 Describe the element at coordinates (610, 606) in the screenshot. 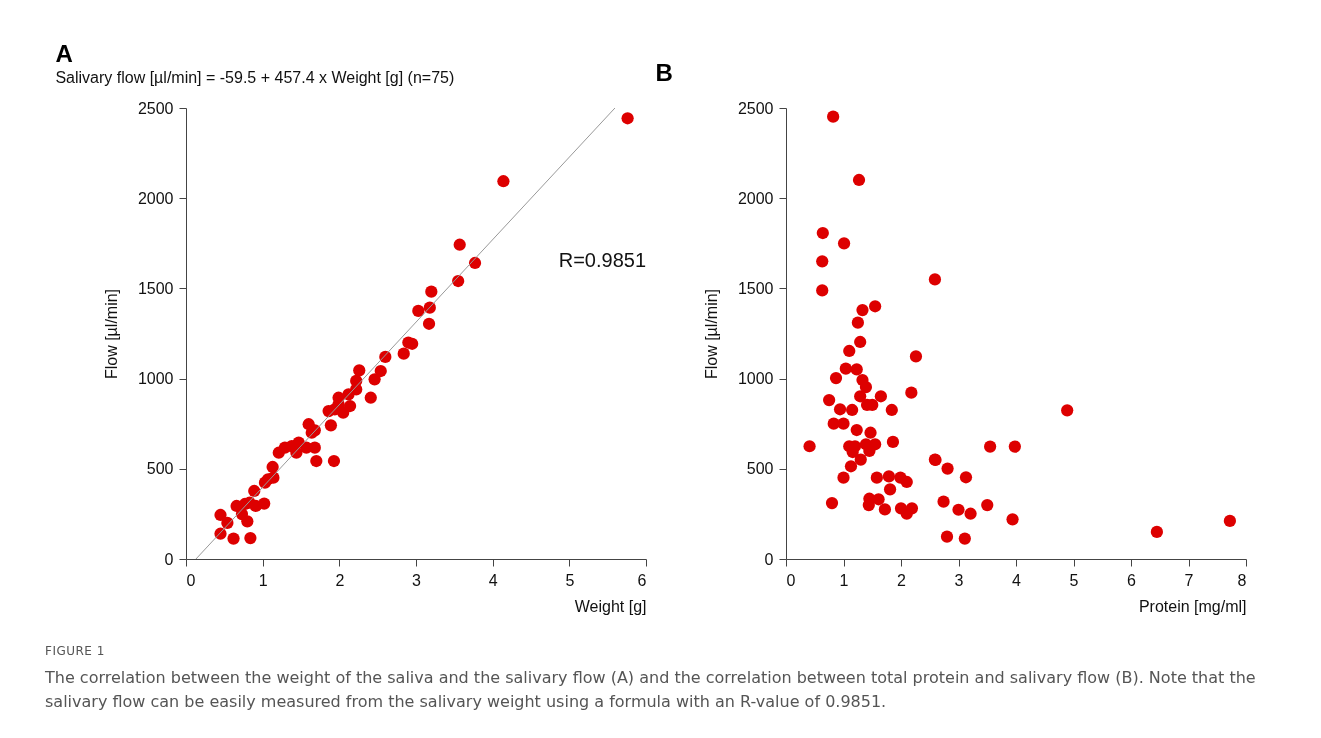

I see `x-axis-title: Weight [g]` at that location.